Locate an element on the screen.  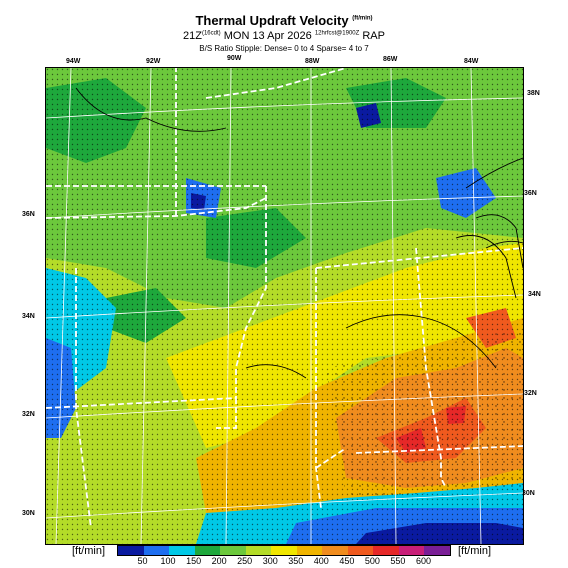
colorbar-tick-label: 200 is located at coordinates (219, 561).